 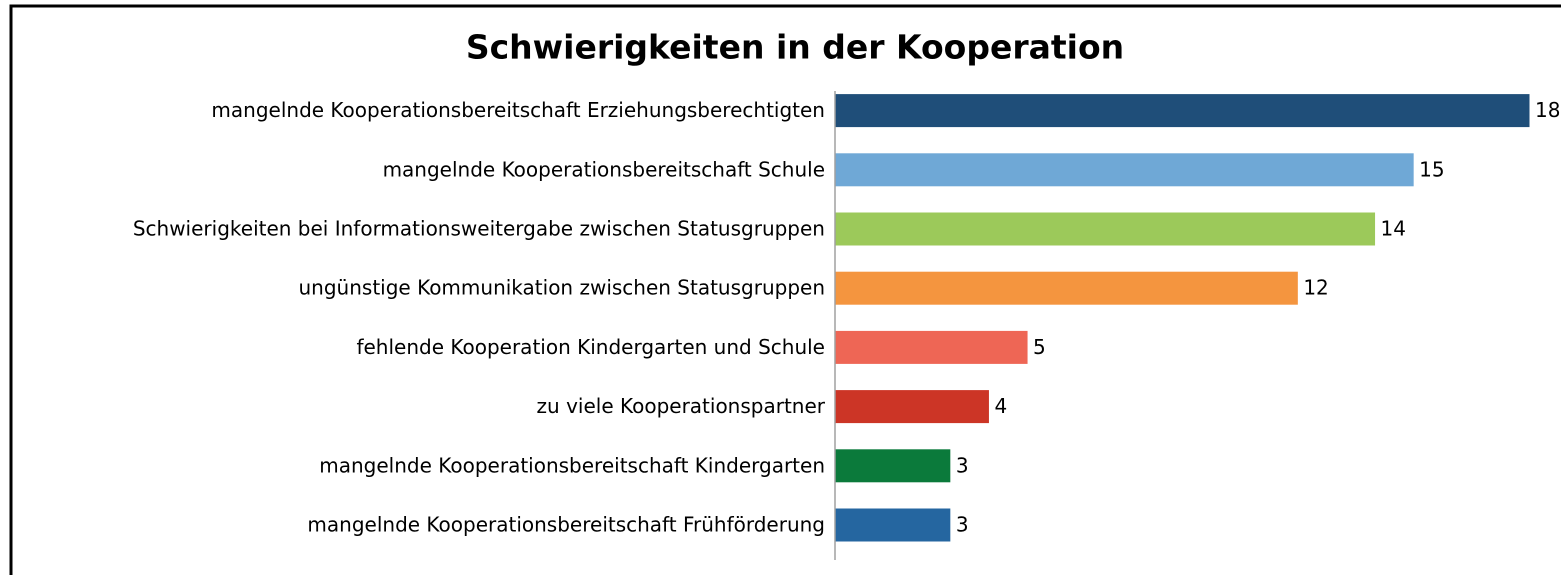 I want to click on value-label: 18, so click(x=1547, y=110).